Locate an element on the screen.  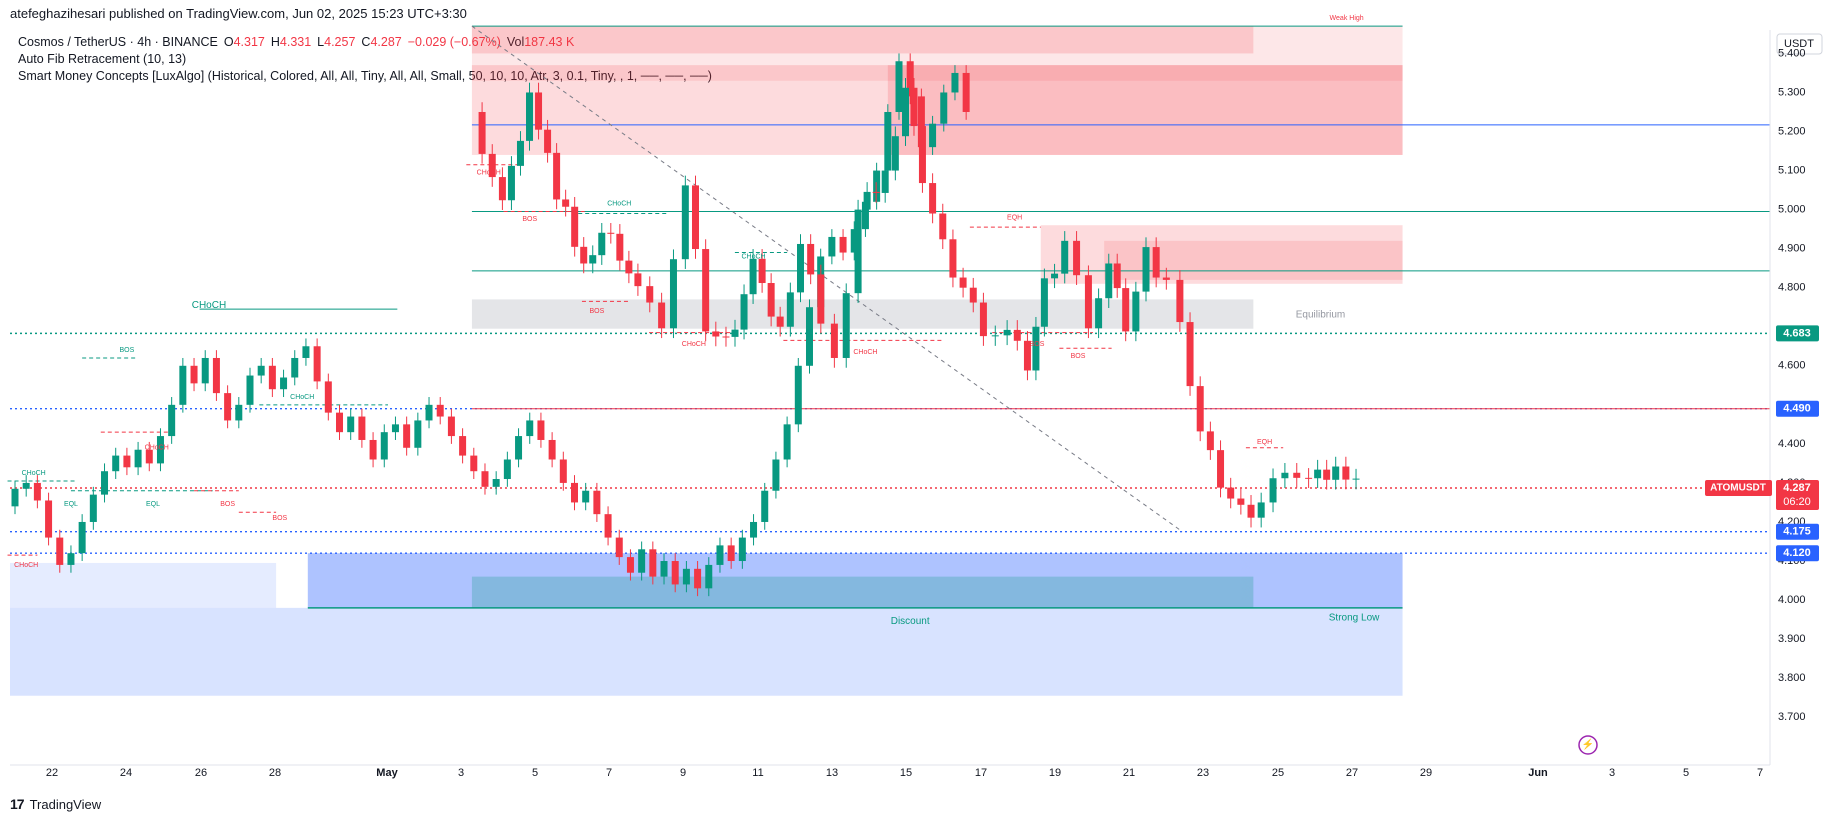
x-tick-label: May is located at coordinates (387, 773).